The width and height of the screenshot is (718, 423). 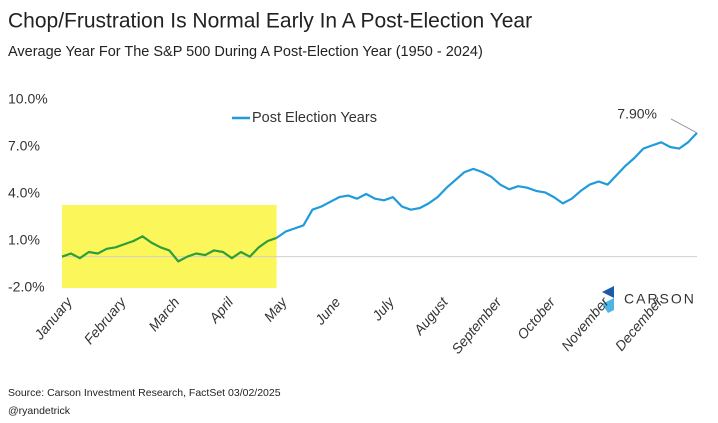 What do you see at coordinates (431, 315) in the screenshot?
I see `x-tick-label: August` at bounding box center [431, 315].